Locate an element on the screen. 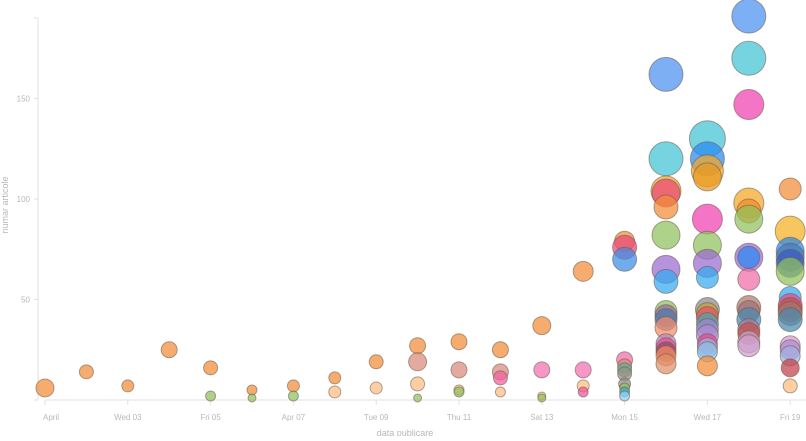  y-tick-label: 50 is located at coordinates (25, 300).